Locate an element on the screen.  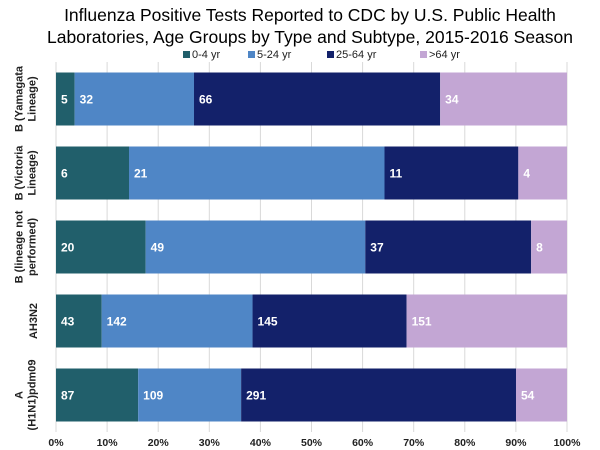
category-label-line: B (lineage not is located at coordinates (20, 246).